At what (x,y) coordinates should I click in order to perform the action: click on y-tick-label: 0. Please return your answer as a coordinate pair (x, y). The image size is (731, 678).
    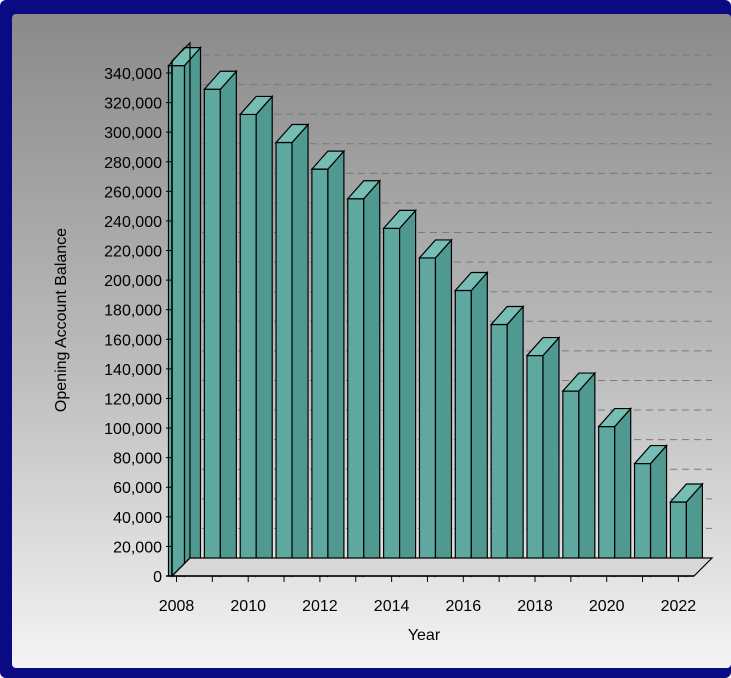
    Looking at the image, I should click on (157, 577).